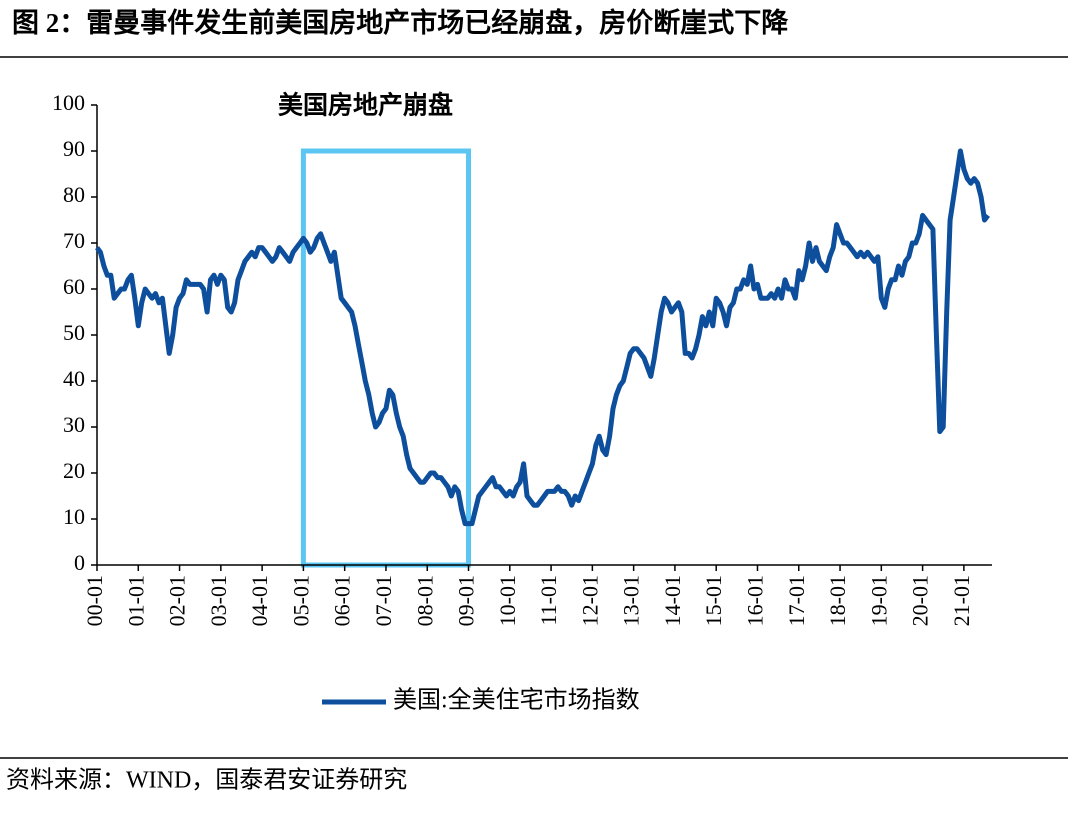 This screenshot has height=814, width=1080. What do you see at coordinates (74, 240) in the screenshot?
I see `y-tick-label: 70` at bounding box center [74, 240].